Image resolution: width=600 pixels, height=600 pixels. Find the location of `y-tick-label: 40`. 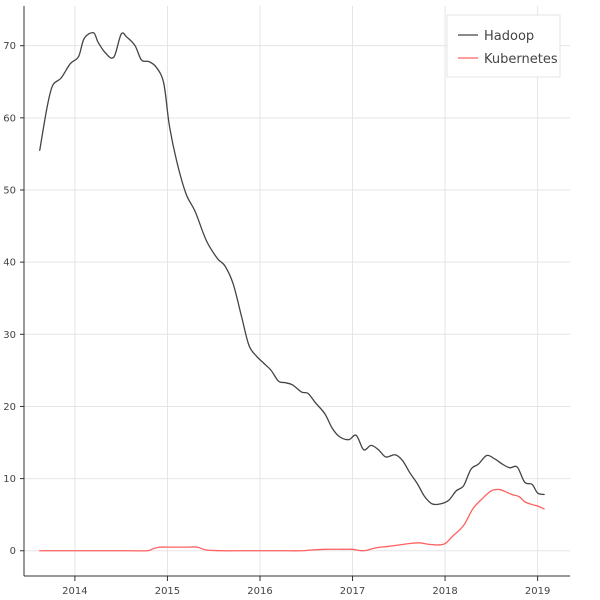

y-tick-label: 40 is located at coordinates (9, 263).